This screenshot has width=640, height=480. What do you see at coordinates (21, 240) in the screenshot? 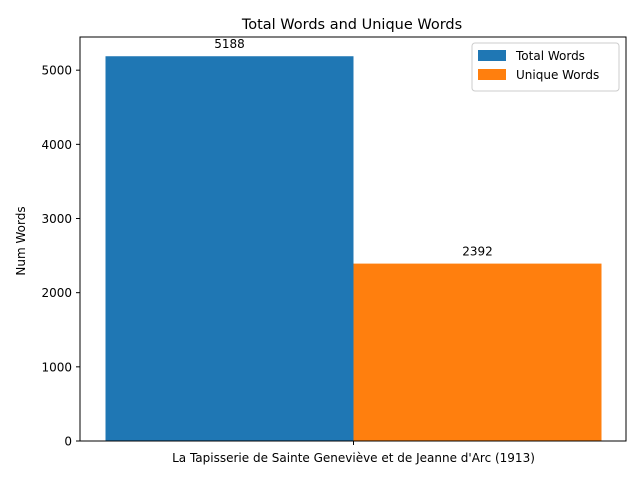
I see `y-axis-label: Num Words` at bounding box center [21, 240].